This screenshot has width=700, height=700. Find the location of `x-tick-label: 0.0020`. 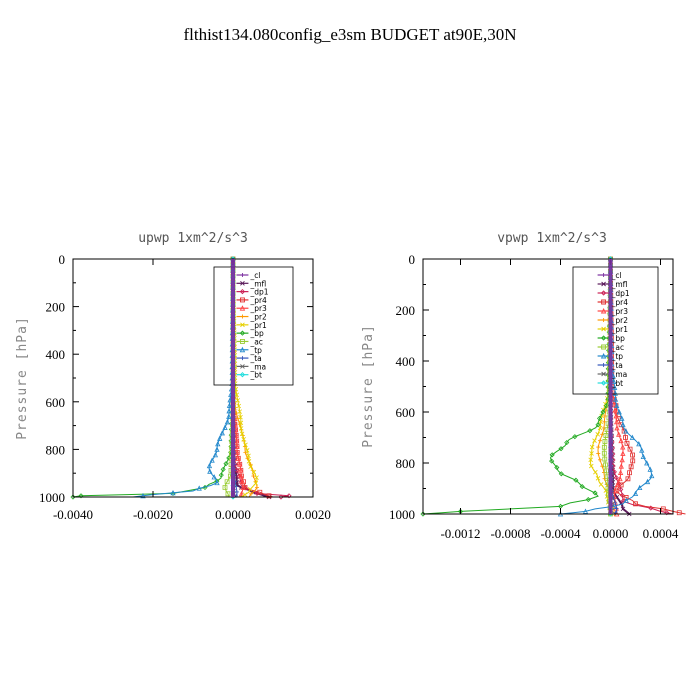

x-tick-label: 0.0020 is located at coordinates (313, 514).